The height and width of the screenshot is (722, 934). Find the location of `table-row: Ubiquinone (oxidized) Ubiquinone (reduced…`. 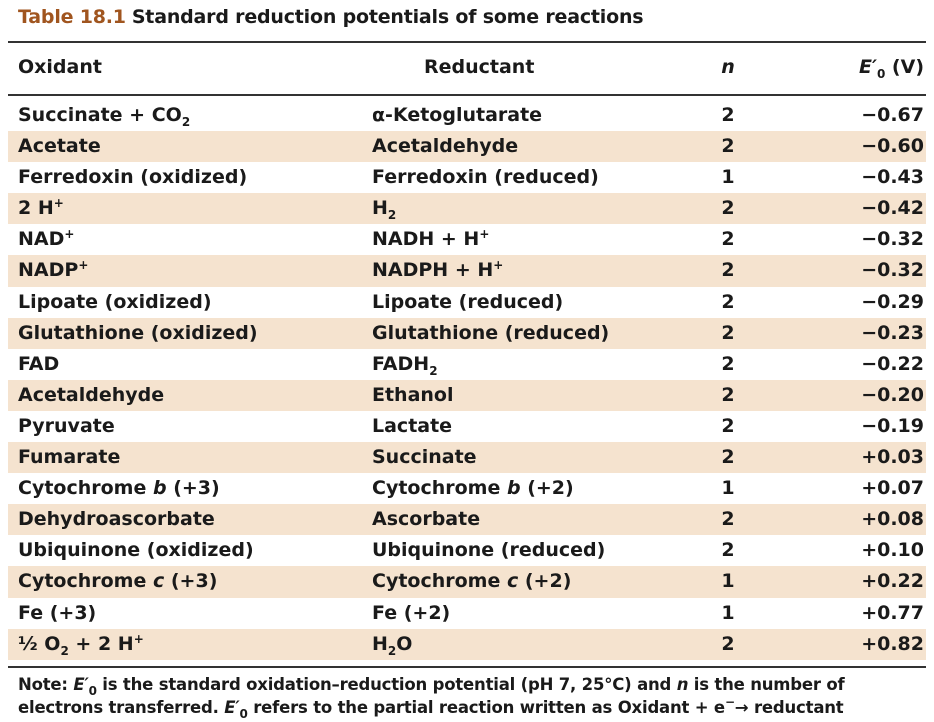

table-row: Ubiquinone (oxidized) Ubiquinone (reduced… is located at coordinates (467, 550).